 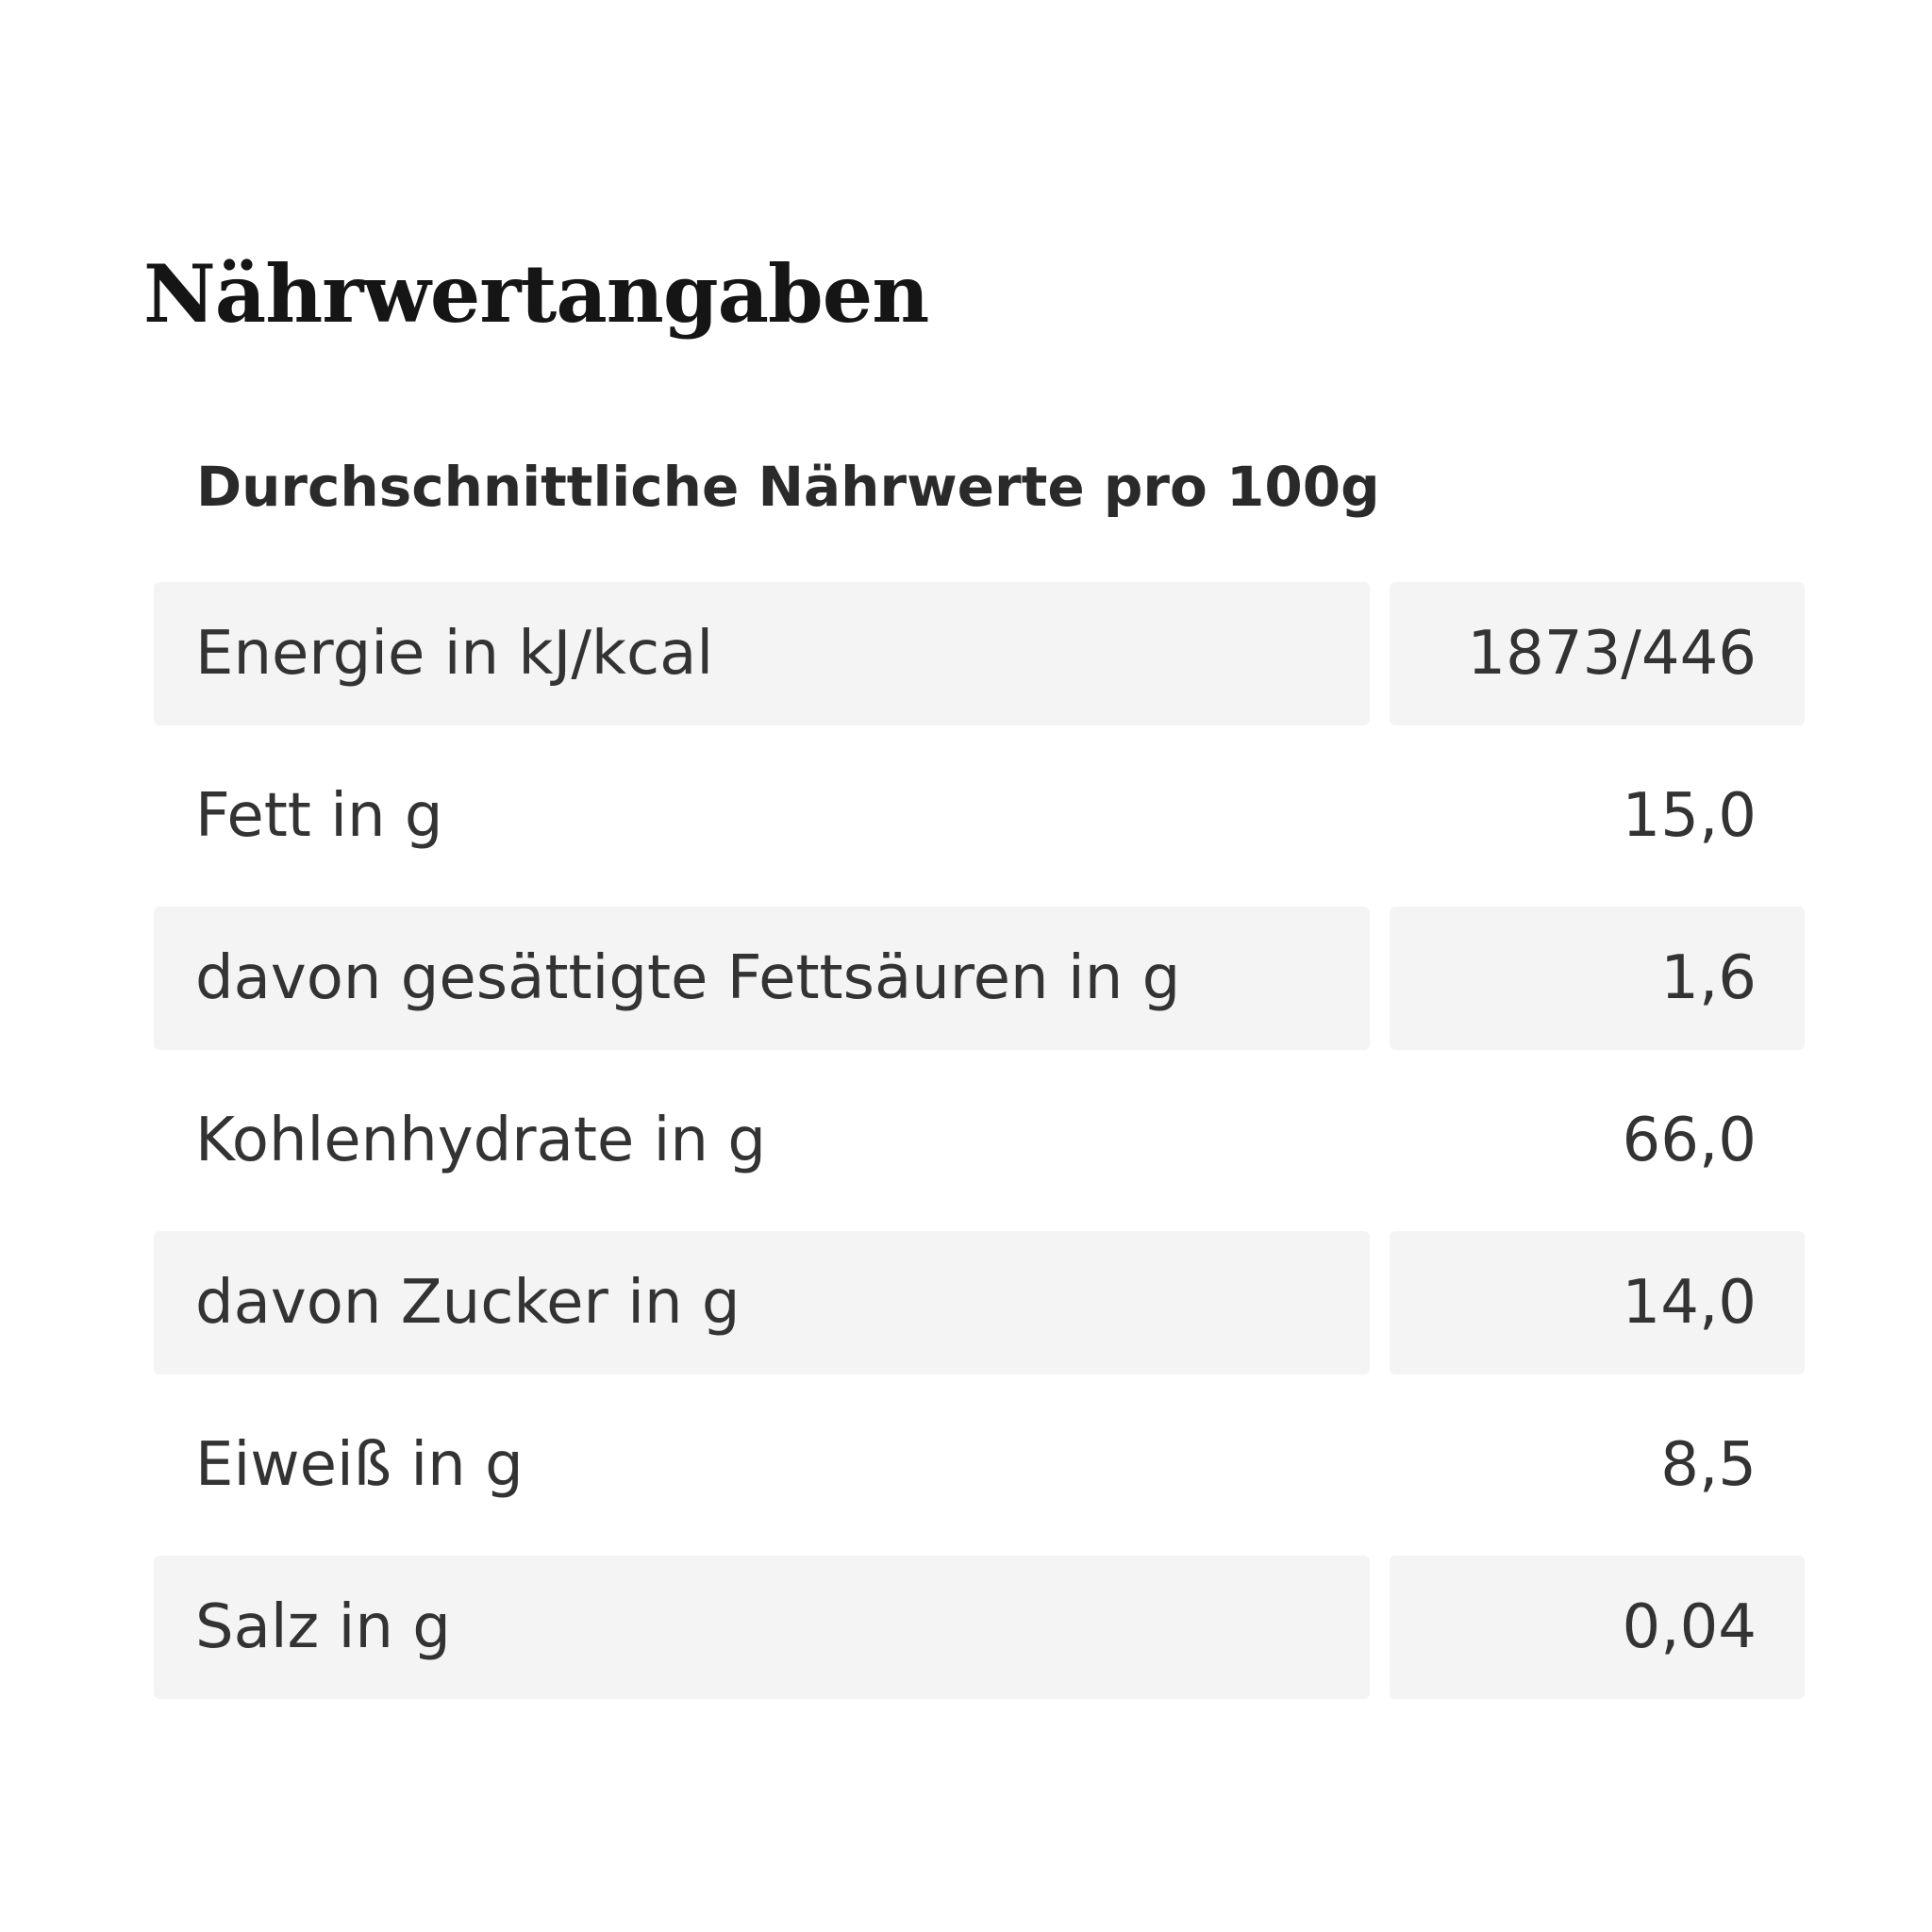 I want to click on nutrient-value: 15,0, so click(x=1689, y=816).